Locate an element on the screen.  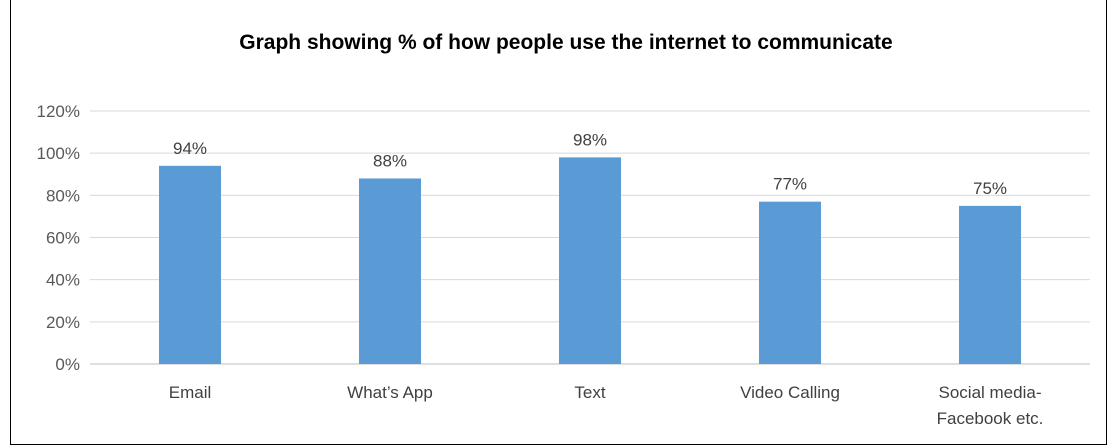
category-label: Social media- Facebook etc. is located at coordinates (990, 405).